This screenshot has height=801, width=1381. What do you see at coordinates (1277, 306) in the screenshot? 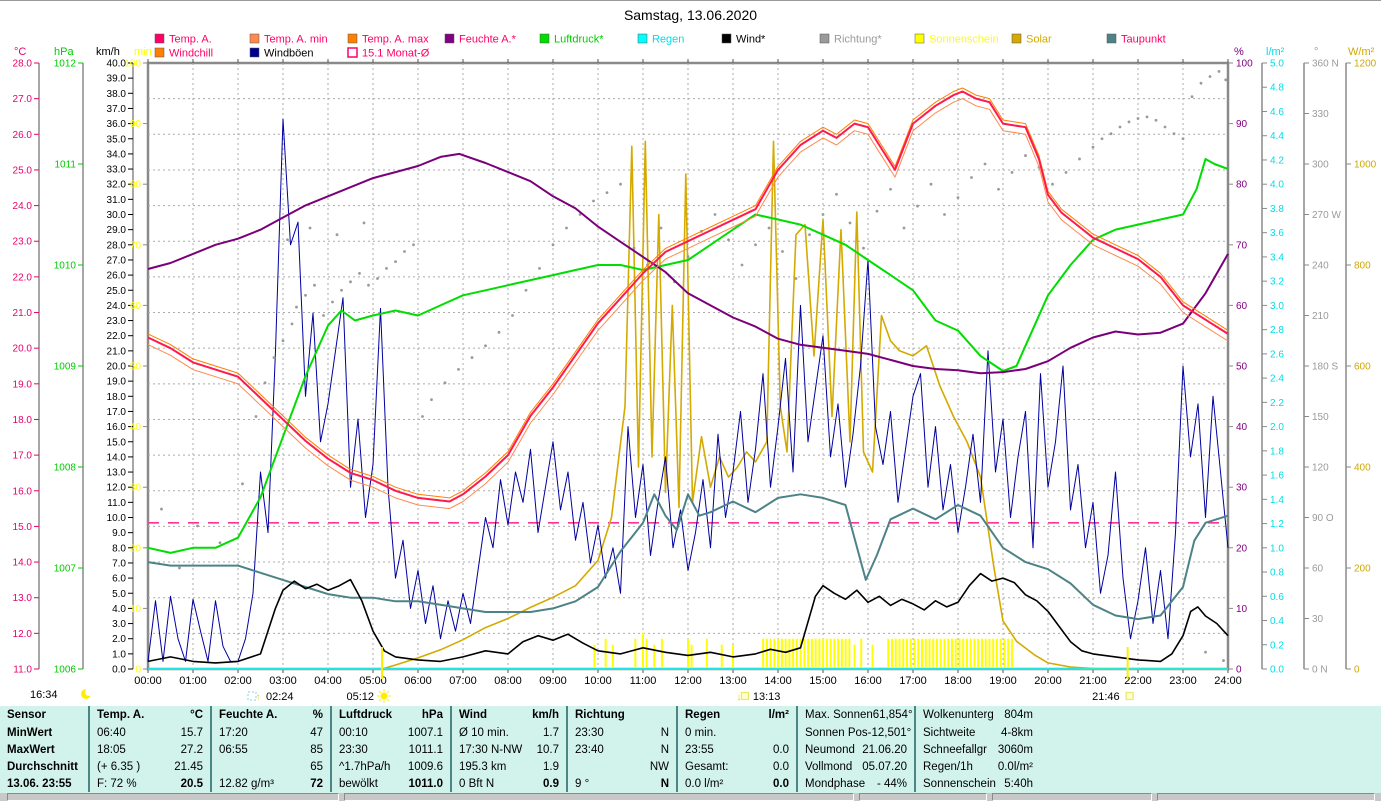
I see `svg-text: 3.0` at bounding box center [1277, 306].